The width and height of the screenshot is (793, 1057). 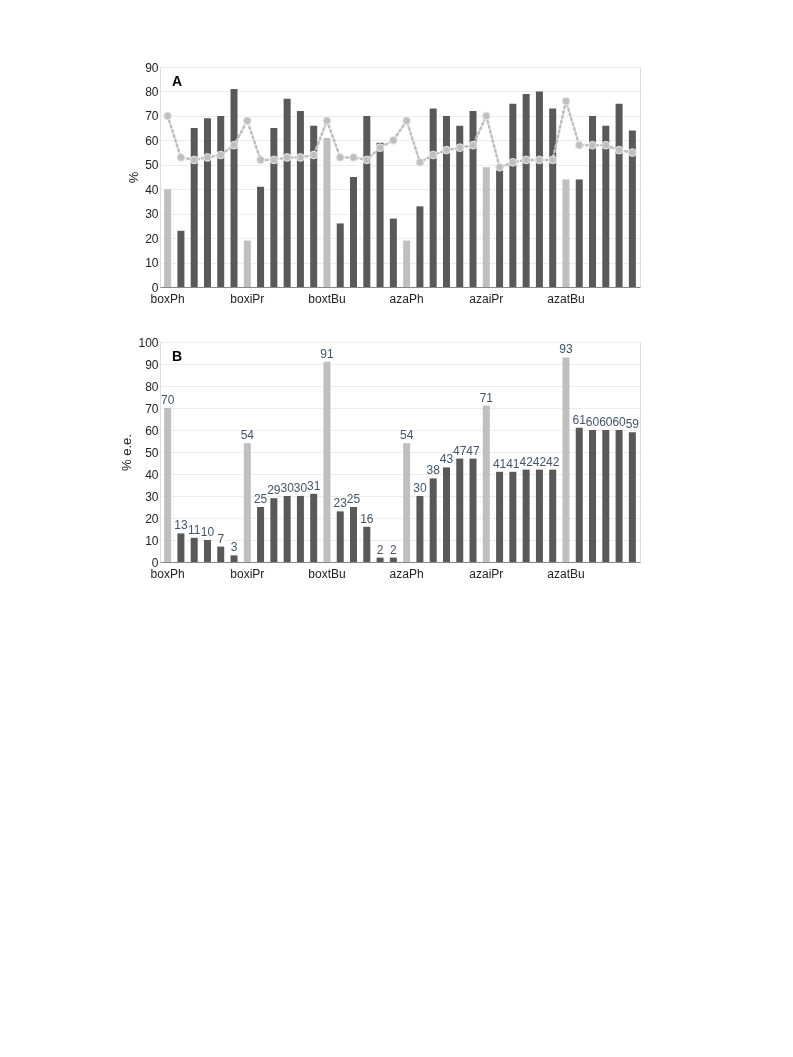 I want to click on data-label: 71, so click(x=486, y=397).